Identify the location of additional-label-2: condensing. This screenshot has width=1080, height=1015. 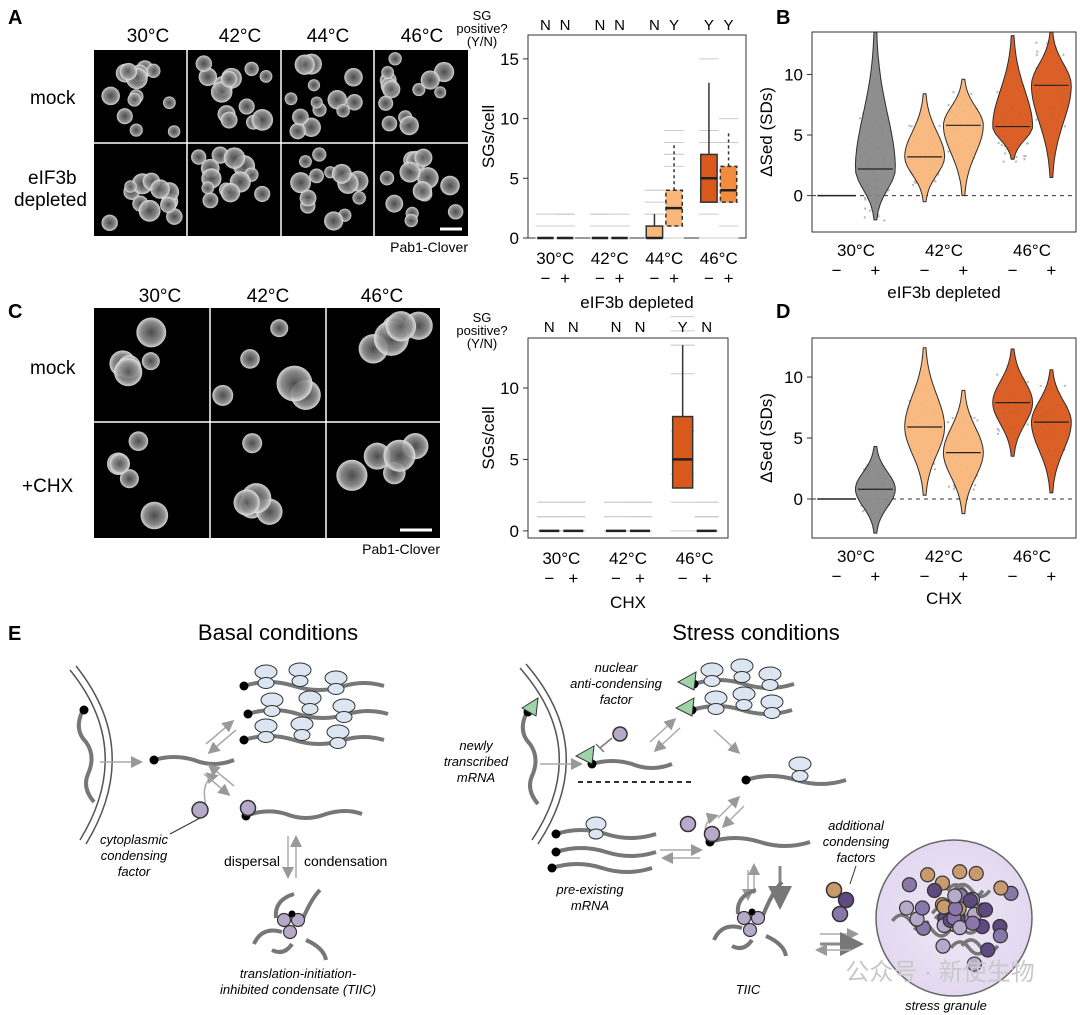
(856, 841).